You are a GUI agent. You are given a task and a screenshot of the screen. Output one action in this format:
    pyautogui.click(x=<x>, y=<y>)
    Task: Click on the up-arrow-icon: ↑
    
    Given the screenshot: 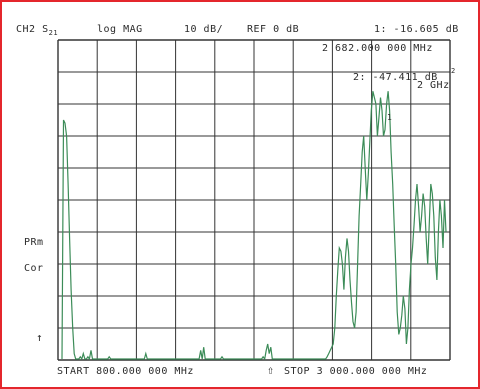 What is the action you would take?
    pyautogui.click(x=40, y=337)
    